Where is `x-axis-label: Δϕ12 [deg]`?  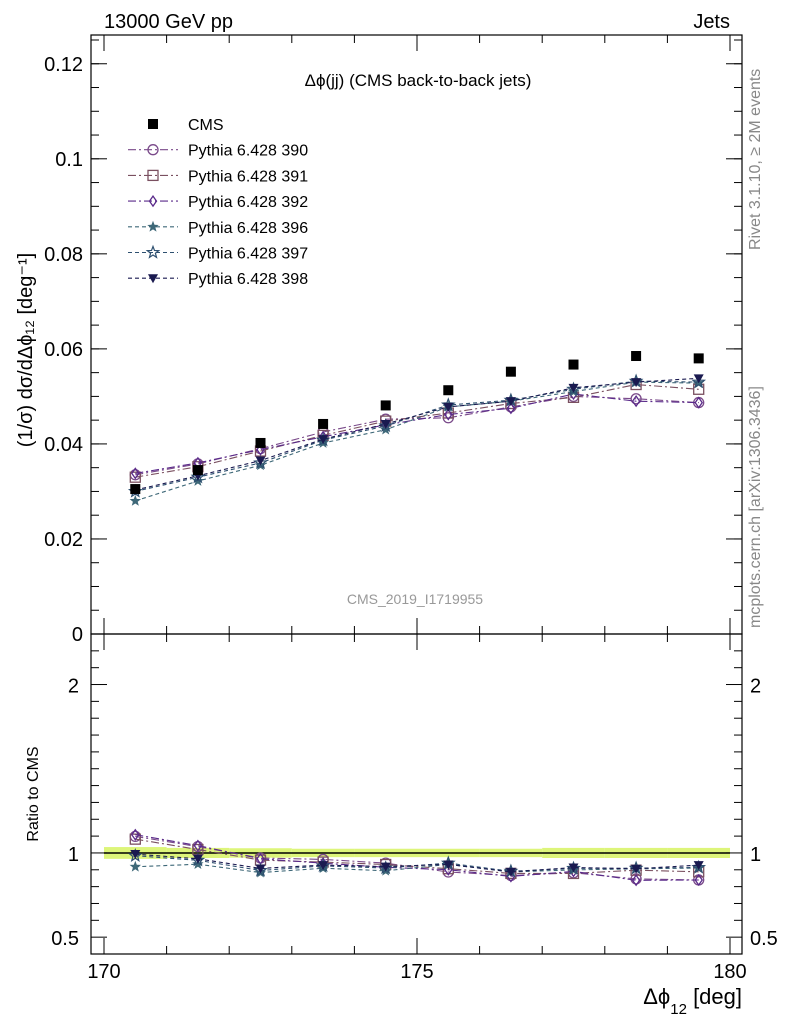 x-axis-label: Δϕ12 [deg] is located at coordinates (692, 1001).